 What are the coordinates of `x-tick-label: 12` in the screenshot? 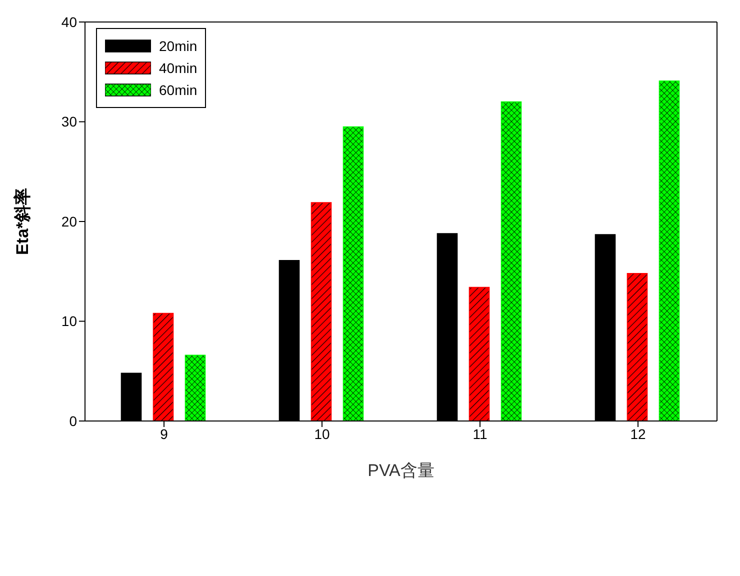 It's located at (638, 434).